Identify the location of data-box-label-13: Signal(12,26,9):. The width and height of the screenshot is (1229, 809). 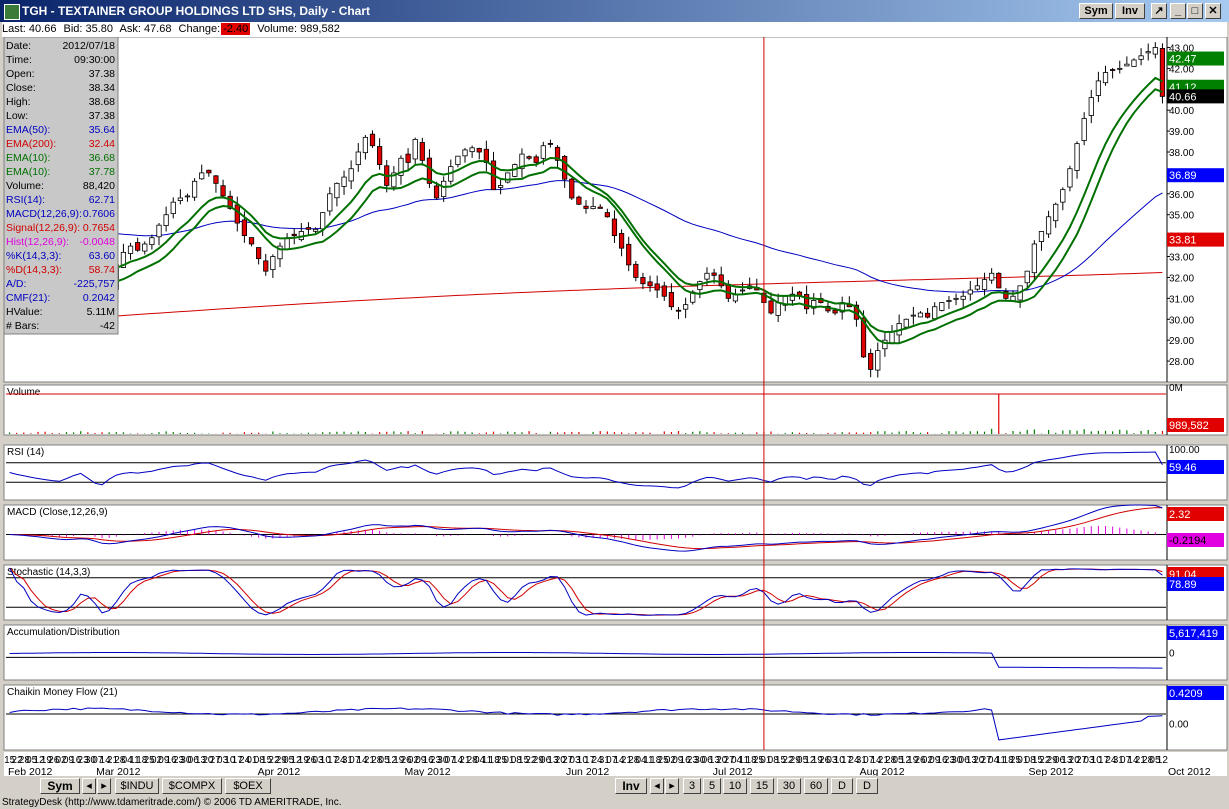
(43, 228).